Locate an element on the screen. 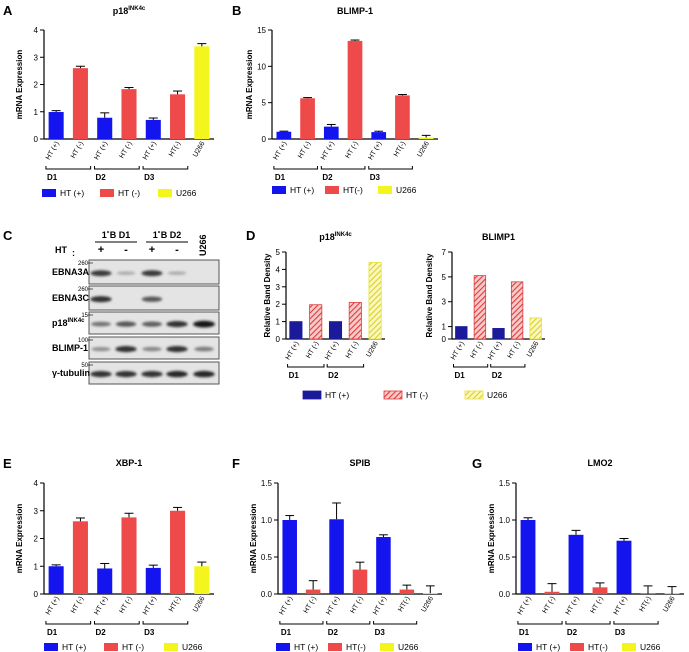 The height and width of the screenshot is (652, 689). legend-label: HT (+) is located at coordinates (72, 193).